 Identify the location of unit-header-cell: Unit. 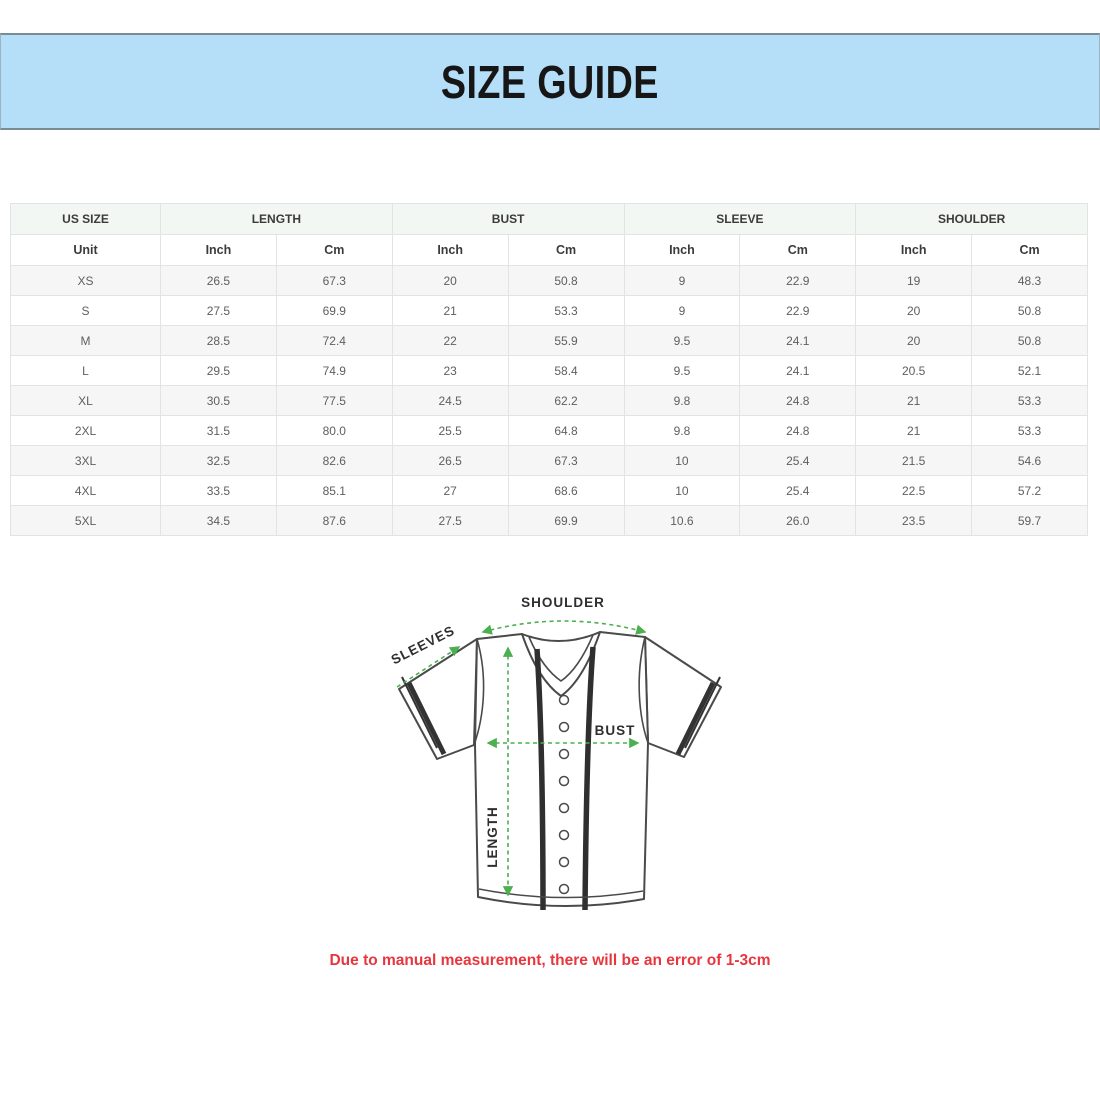
(85, 250).